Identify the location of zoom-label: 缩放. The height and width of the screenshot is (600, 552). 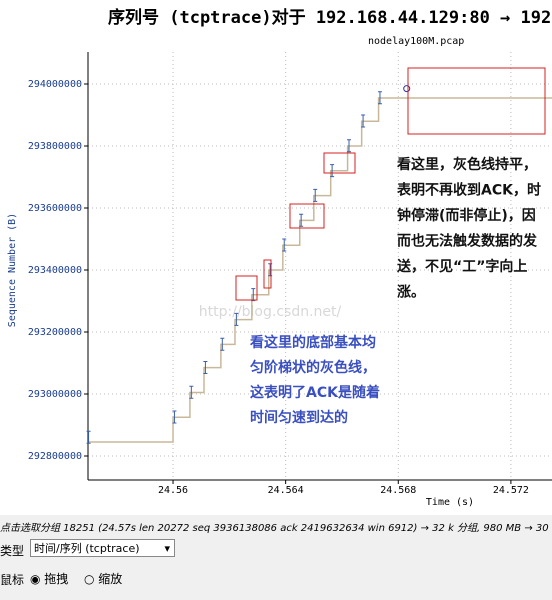
(110, 579).